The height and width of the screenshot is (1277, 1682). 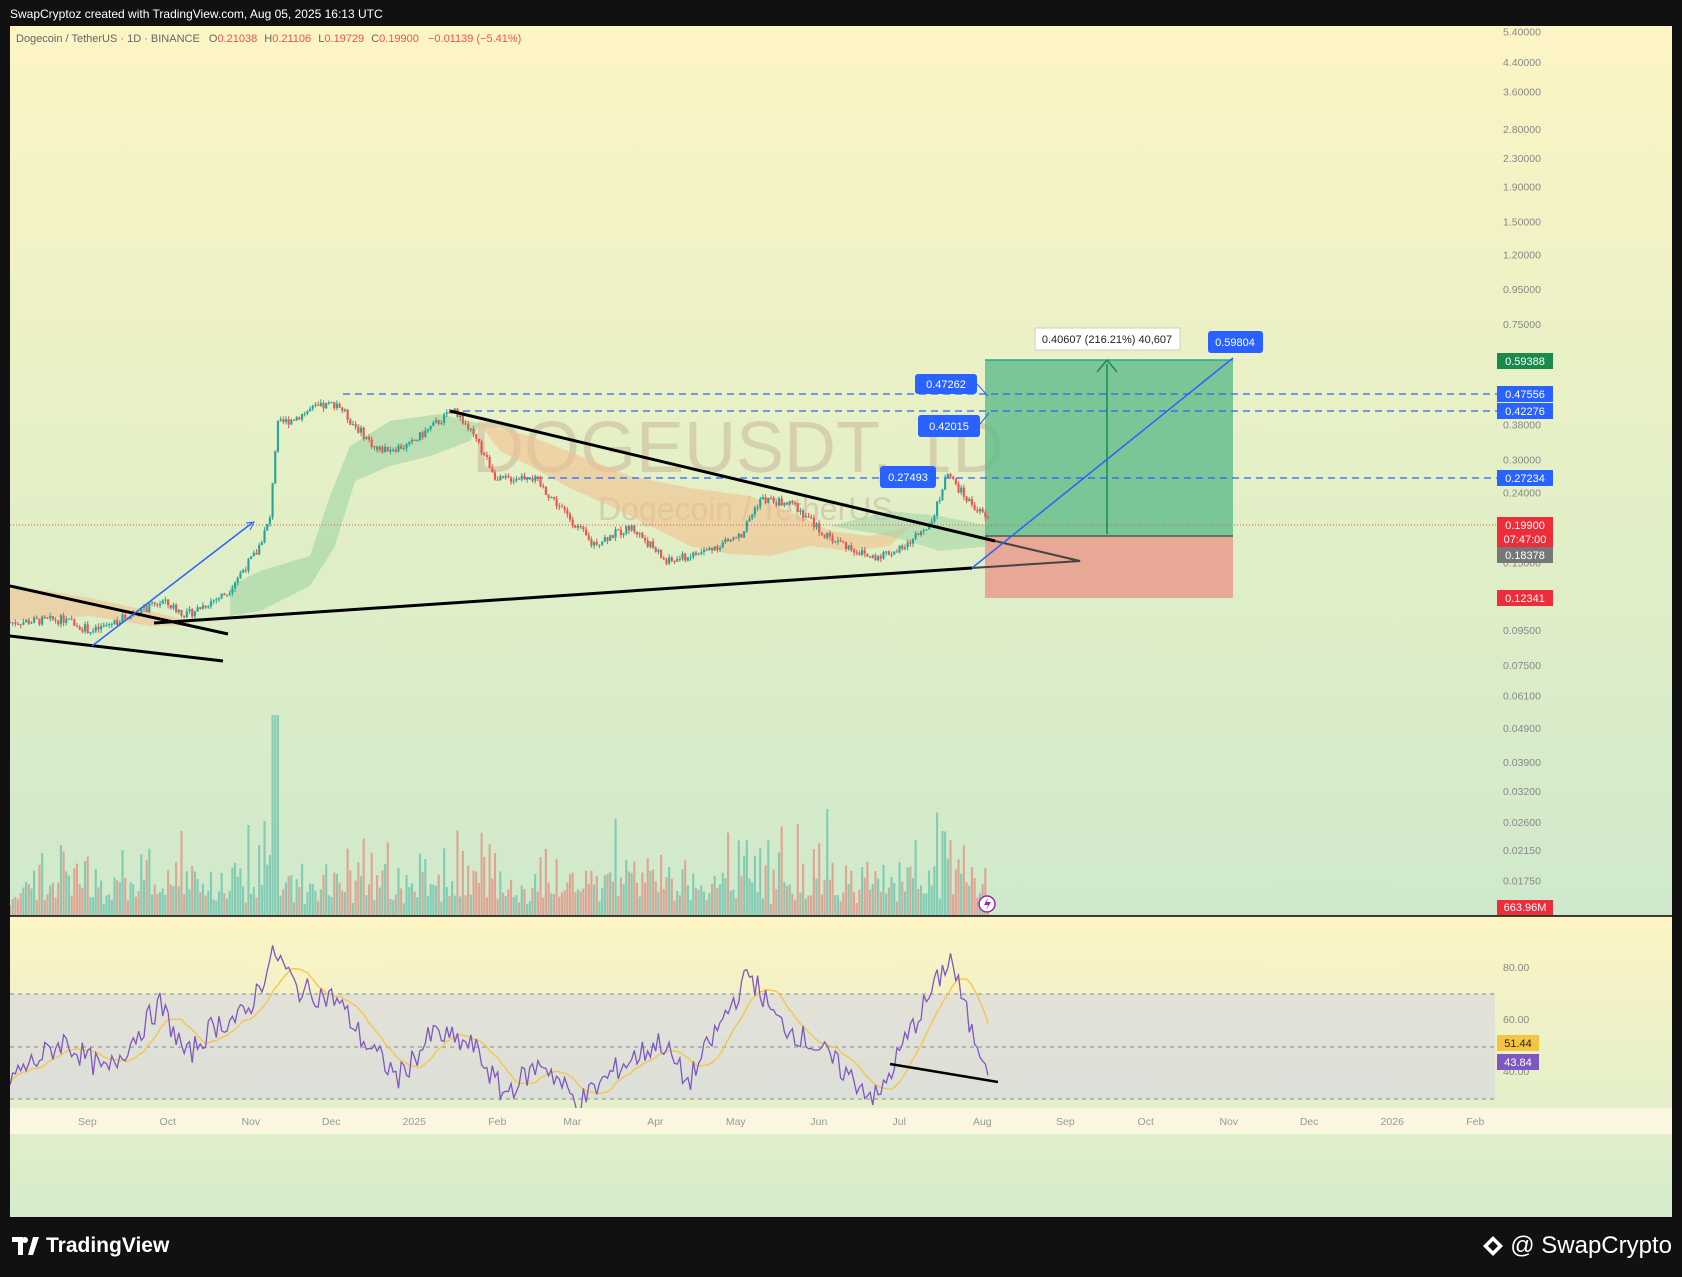 What do you see at coordinates (499, 1031) in the screenshot?
I see `rsi-line` at bounding box center [499, 1031].